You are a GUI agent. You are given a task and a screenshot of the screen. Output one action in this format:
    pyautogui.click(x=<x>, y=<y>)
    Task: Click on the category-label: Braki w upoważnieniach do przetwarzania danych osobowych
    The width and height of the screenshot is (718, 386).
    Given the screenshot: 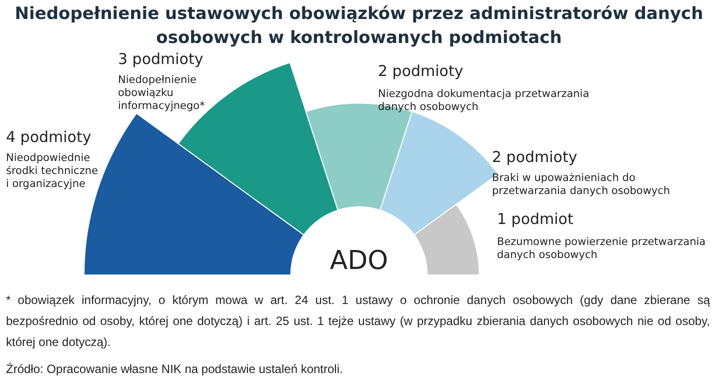 What is the action you would take?
    pyautogui.click(x=582, y=185)
    